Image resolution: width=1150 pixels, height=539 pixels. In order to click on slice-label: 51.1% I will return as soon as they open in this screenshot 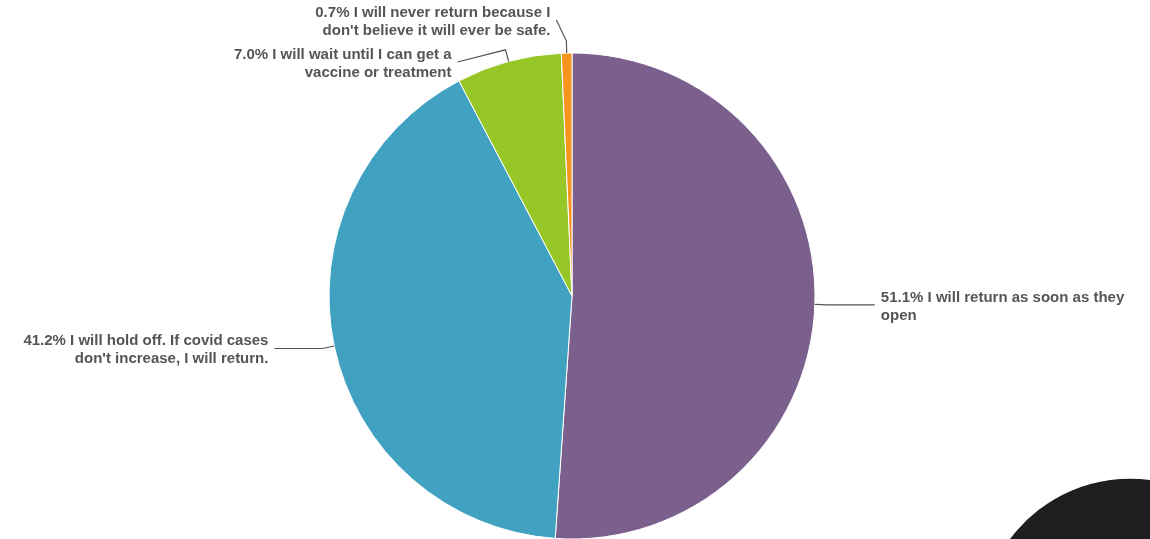, I will do `click(1002, 305)`.